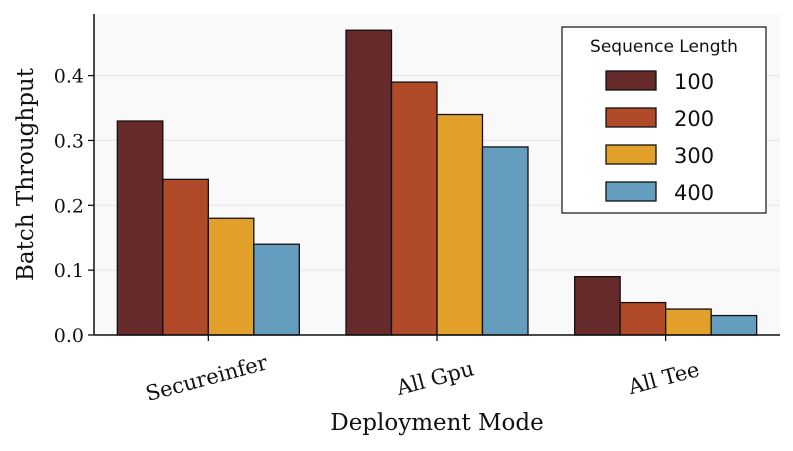  What do you see at coordinates (664, 47) in the screenshot?
I see `legend-title: Sequence Length` at bounding box center [664, 47].